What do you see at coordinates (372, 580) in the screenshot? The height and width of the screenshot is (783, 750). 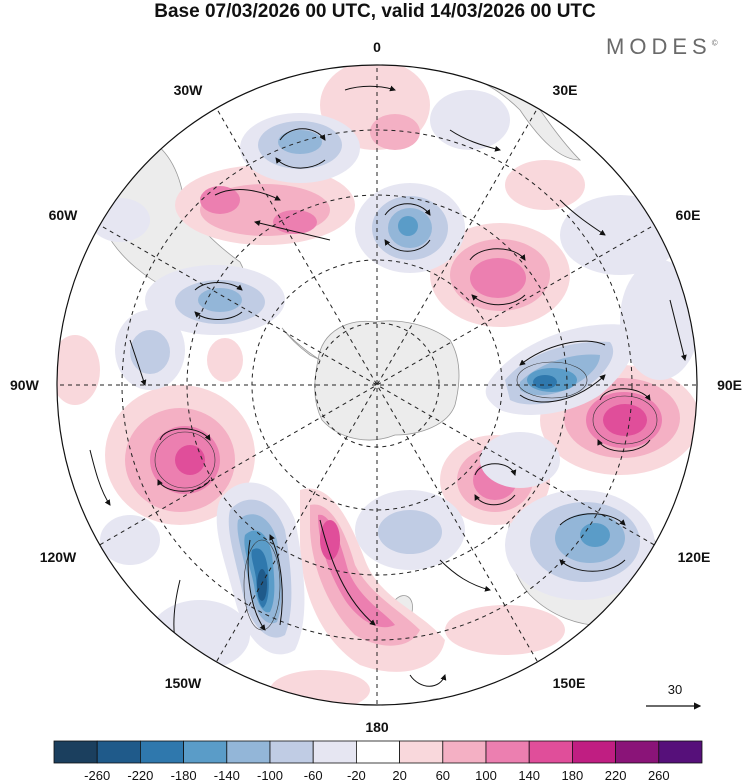 I see `pos-new-zealand-sector` at bounding box center [372, 580].